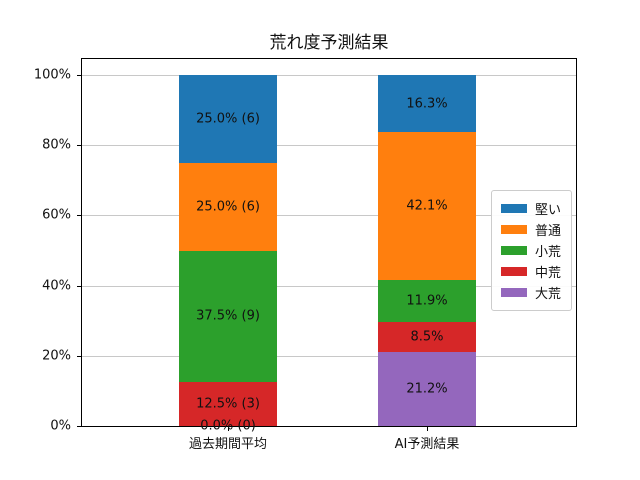 This screenshot has height=480, width=640. What do you see at coordinates (52, 75) in the screenshot?
I see `y-tick-label: 100%` at bounding box center [52, 75].